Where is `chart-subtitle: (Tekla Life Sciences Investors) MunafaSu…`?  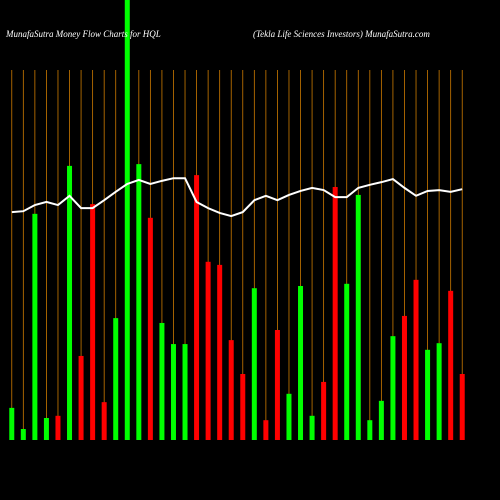
chart-subtitle: (Tekla Life Sciences Investors) MunafaSu… is located at coordinates (341, 34).